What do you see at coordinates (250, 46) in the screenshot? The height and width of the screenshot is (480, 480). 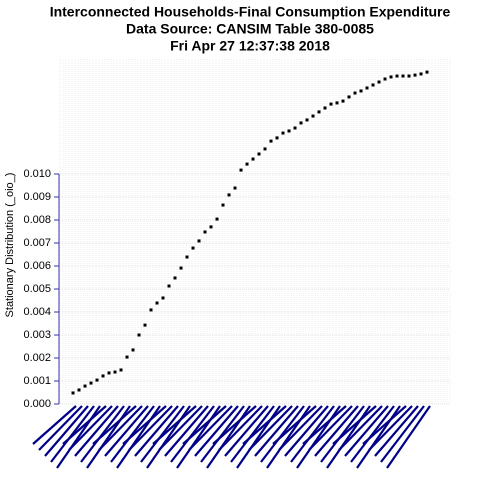 I see `chart-date: Fri Apr 27 12:37:38 2018` at bounding box center [250, 46].